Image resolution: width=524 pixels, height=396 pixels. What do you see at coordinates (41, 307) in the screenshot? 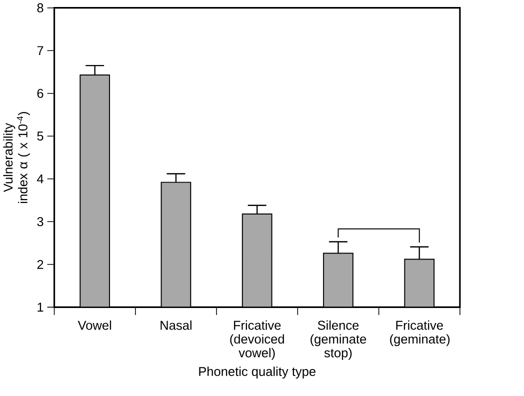
I see `y-tick-label: 1` at bounding box center [41, 307].